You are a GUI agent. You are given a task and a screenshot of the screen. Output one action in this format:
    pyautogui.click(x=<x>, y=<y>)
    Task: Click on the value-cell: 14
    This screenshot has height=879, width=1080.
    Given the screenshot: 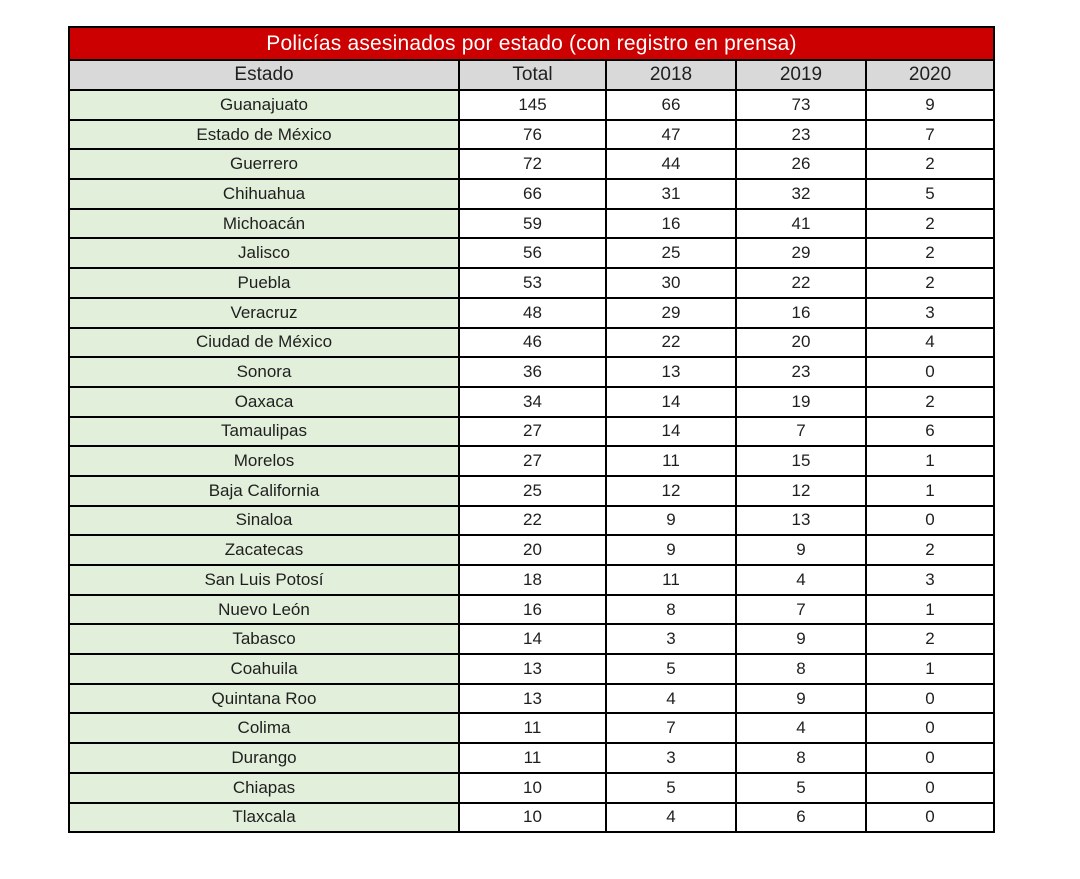 What is the action you would take?
    pyautogui.click(x=671, y=431)
    